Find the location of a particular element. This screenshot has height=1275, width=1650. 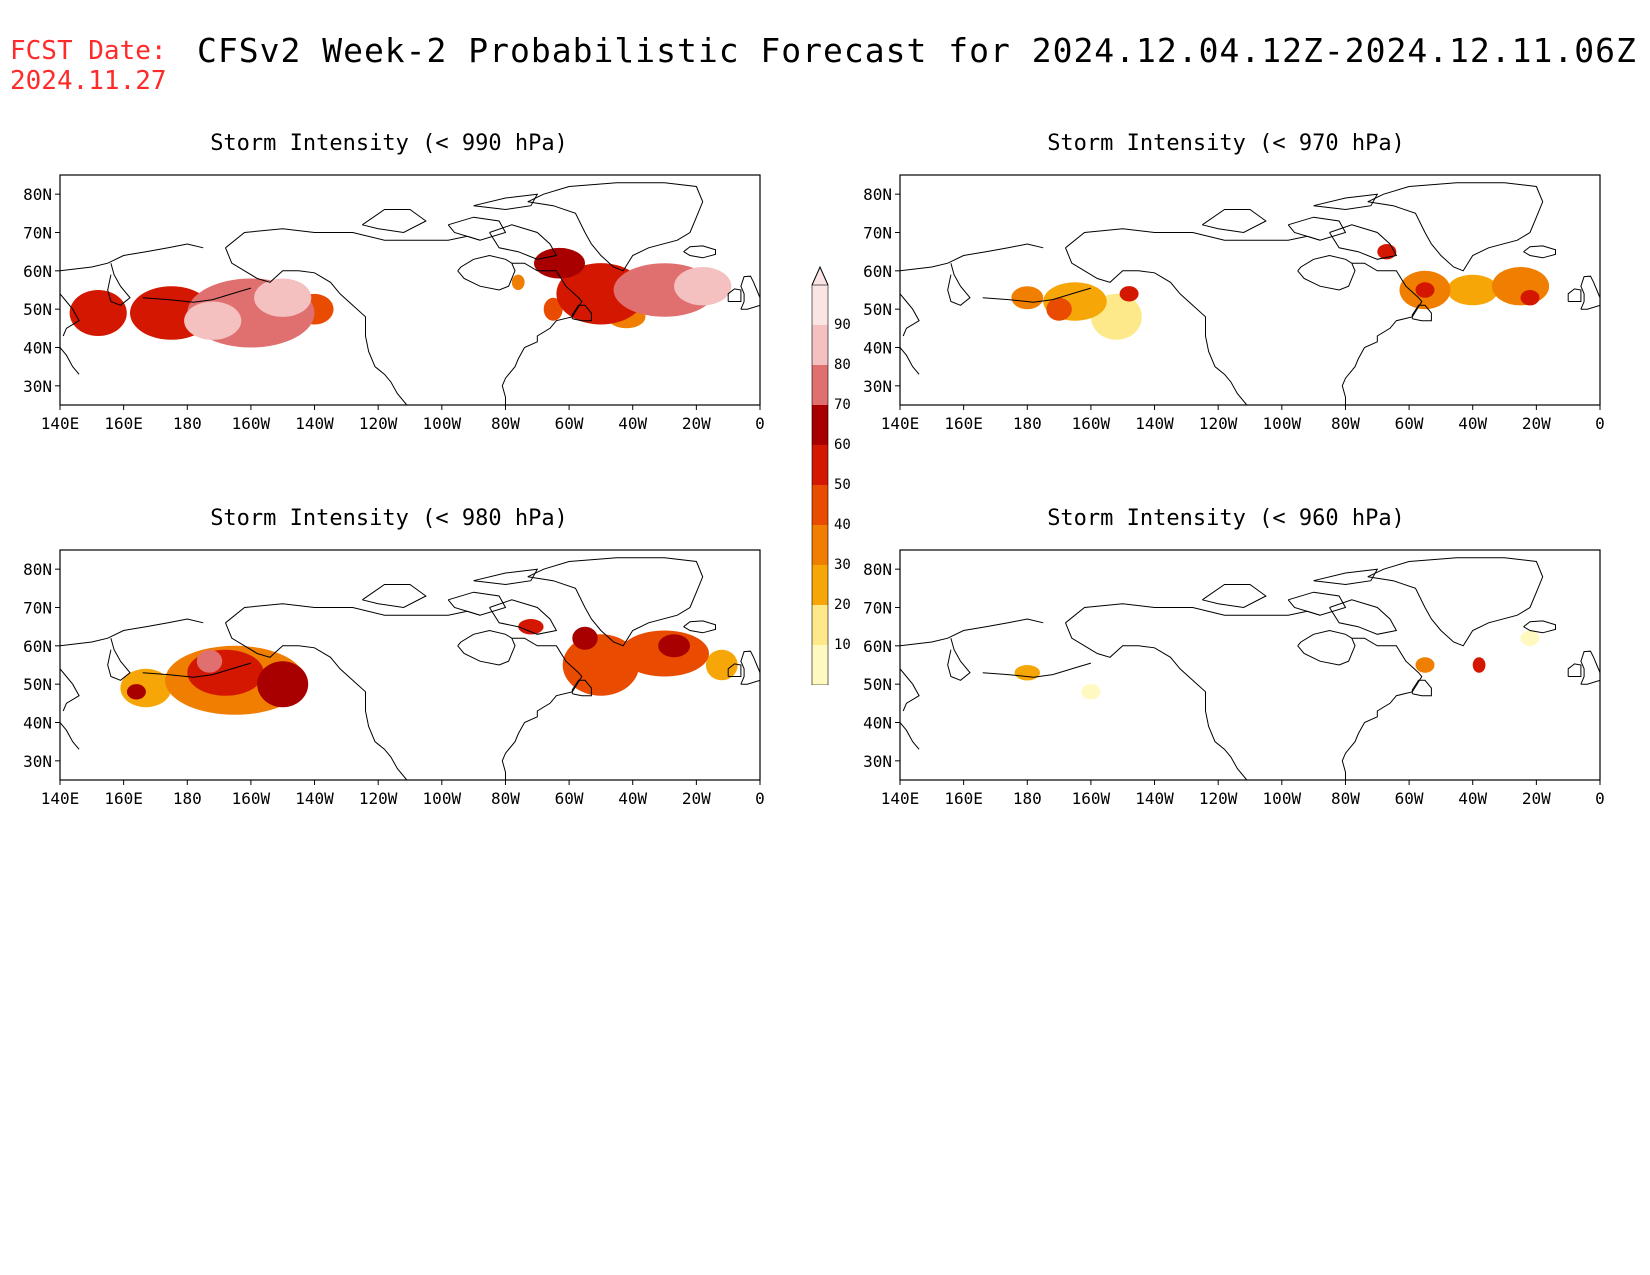

panel-title-970: Storm Intensity (< 970 hPa) is located at coordinates (1226, 143).